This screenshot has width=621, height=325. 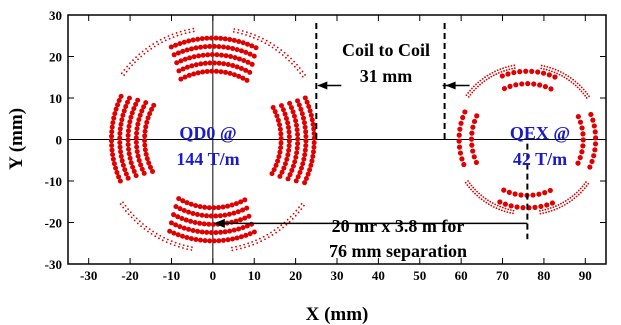 I want to click on y-tick-label: -20, so click(x=53, y=223).